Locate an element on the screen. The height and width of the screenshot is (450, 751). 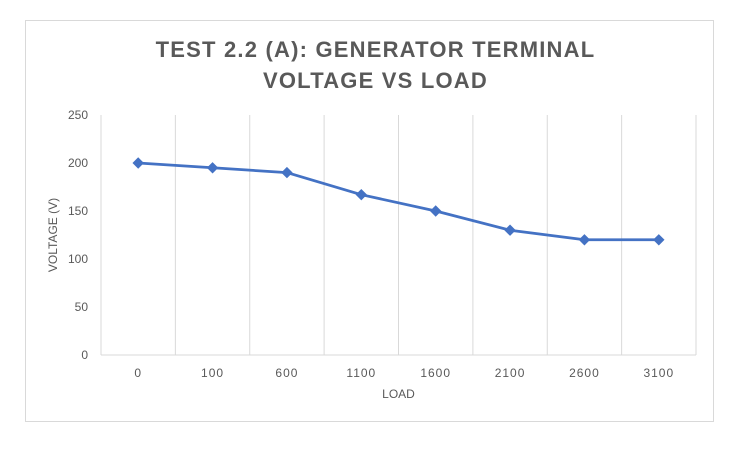
chart-title-line-1: TEST 2.2 (A): GENERATOR TERMINAL is located at coordinates (375, 49).